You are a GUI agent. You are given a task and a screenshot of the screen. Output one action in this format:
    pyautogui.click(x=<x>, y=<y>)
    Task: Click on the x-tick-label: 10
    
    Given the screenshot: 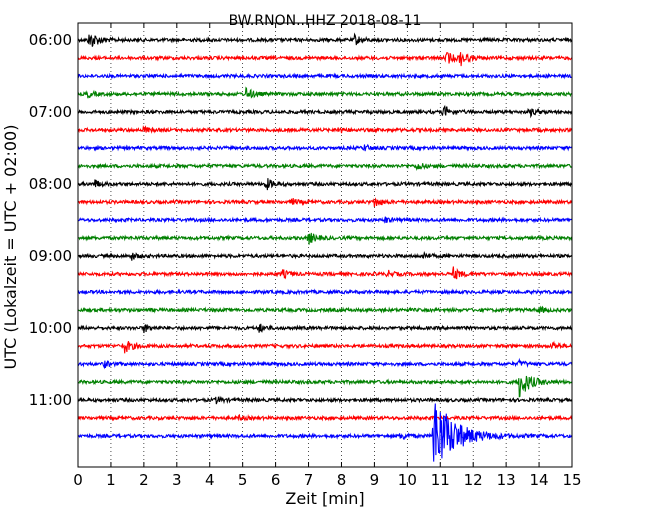 What is the action you would take?
    pyautogui.click(x=407, y=480)
    